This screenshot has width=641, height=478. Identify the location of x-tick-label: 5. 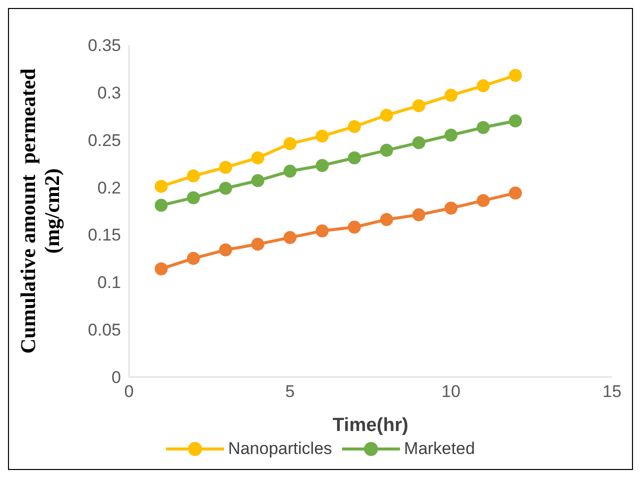
(290, 392).